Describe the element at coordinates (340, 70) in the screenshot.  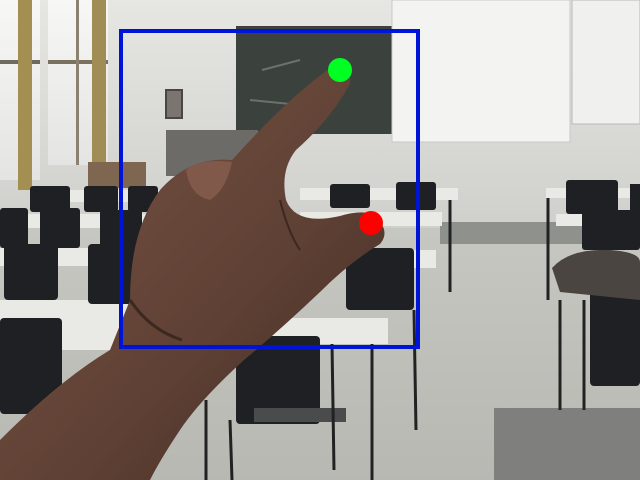
I see `index-fingertip-marker` at that location.